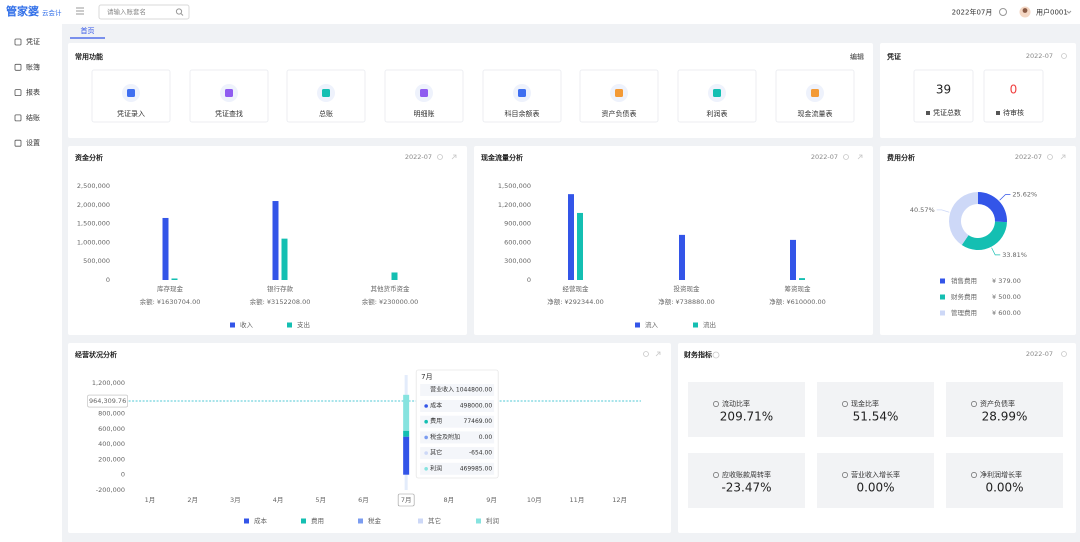 This screenshot has height=542, width=1080. Describe the element at coordinates (280, 288) in the screenshot. I see `x-tick-label: 银行存款` at that location.